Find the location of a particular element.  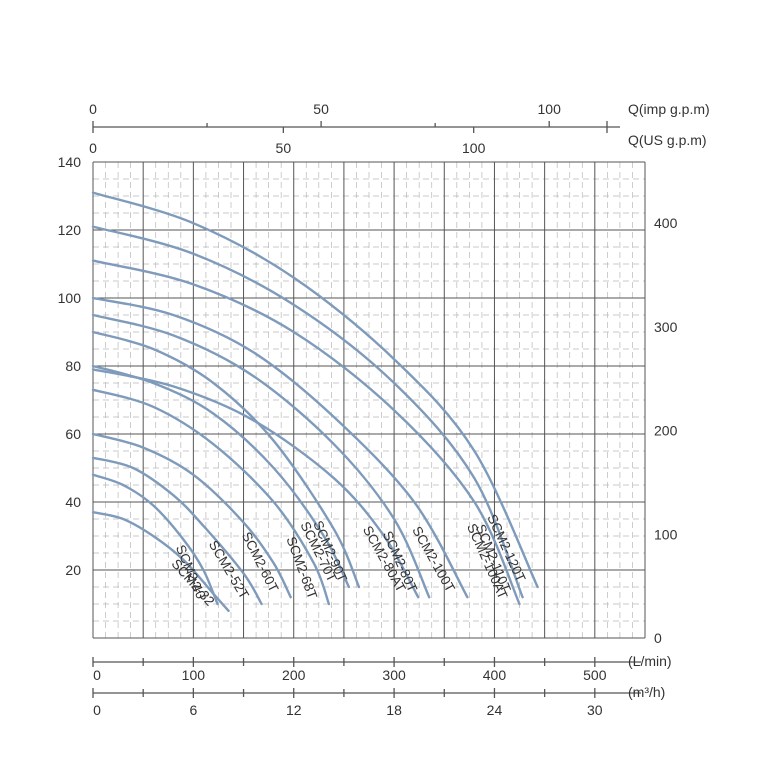

x-axis-unit-us: Q(US g.p.m) is located at coordinates (667, 140).